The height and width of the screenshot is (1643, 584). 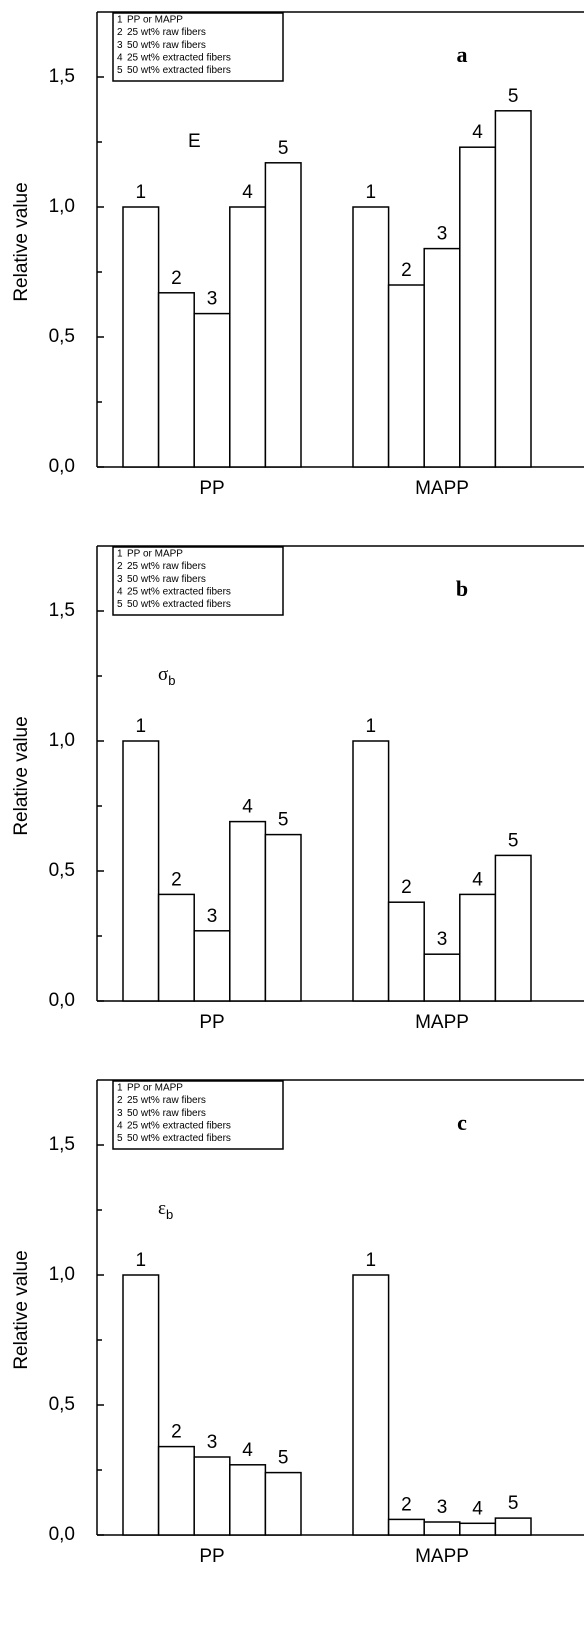 What do you see at coordinates (162, 1208) in the screenshot?
I see `annotation-text: ε` at bounding box center [162, 1208].